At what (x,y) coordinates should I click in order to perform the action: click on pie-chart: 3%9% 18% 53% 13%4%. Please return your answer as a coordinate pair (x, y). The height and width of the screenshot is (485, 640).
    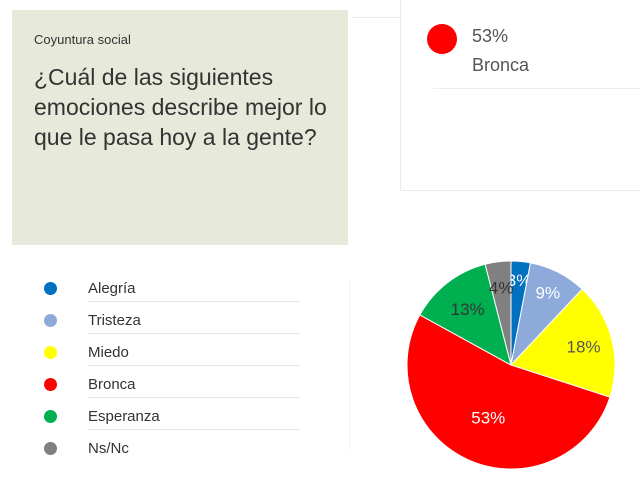
    Looking at the image, I should click on (511, 365).